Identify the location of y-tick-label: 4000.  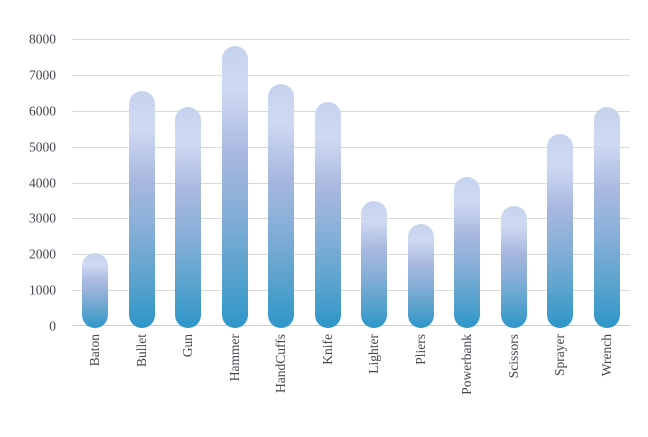
(42, 182).